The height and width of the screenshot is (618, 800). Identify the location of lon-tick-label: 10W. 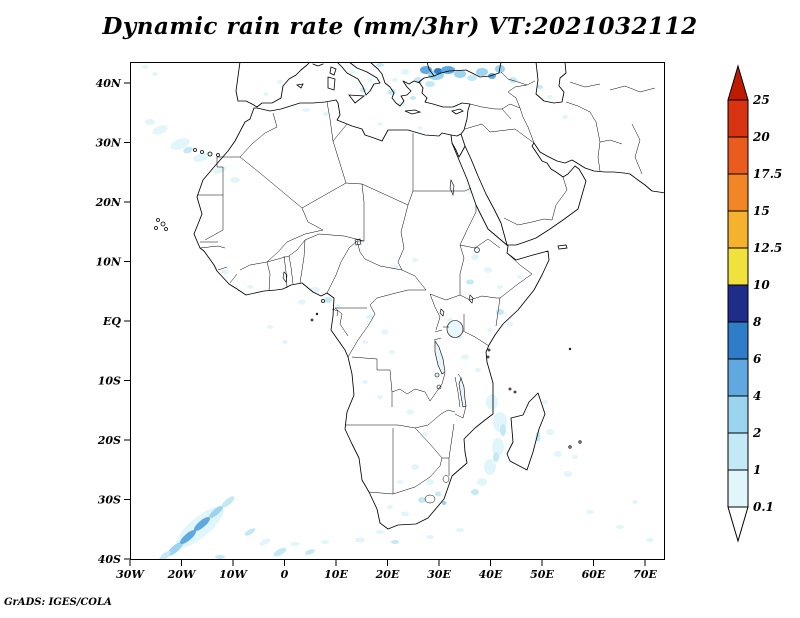
(233, 574).